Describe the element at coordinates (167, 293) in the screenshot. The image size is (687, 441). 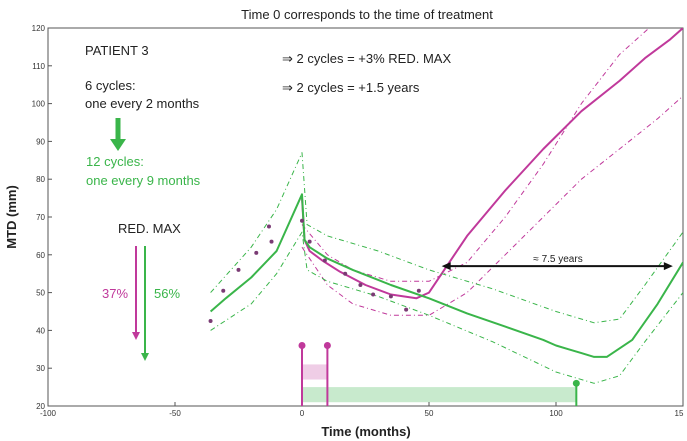
I see `pct-green: 56%` at that location.